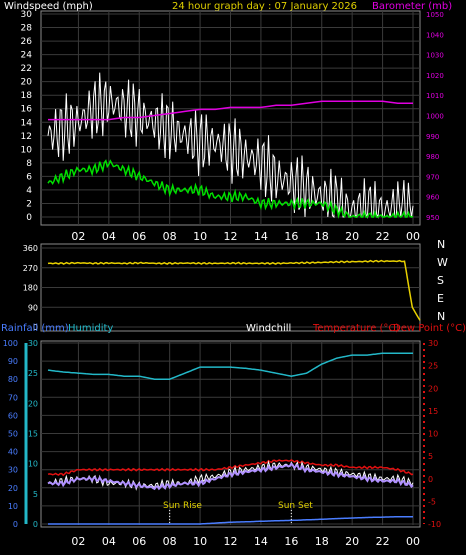 The image size is (466, 555). I want to click on temp-x-tick: 00, so click(413, 541).